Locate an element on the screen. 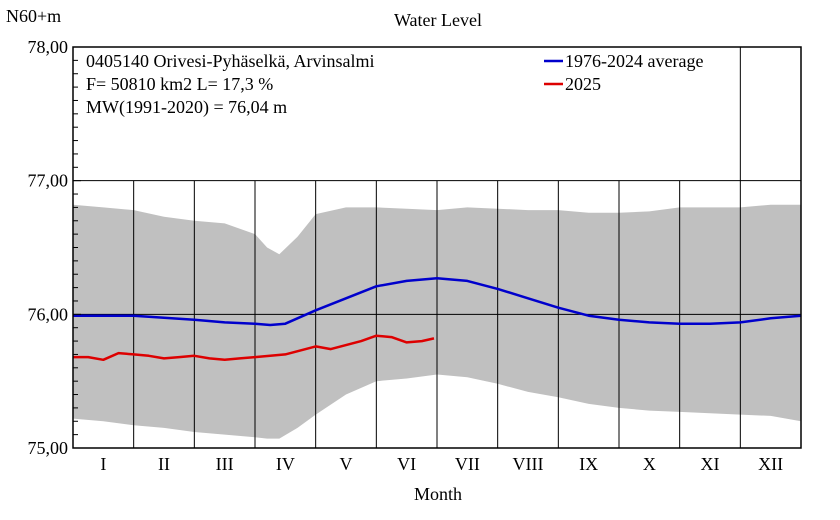  month-label: VIII is located at coordinates (528, 464).